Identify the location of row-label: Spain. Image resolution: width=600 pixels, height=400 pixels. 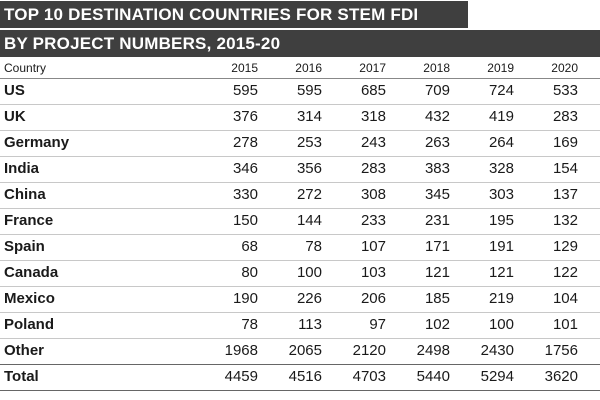
(24, 246).